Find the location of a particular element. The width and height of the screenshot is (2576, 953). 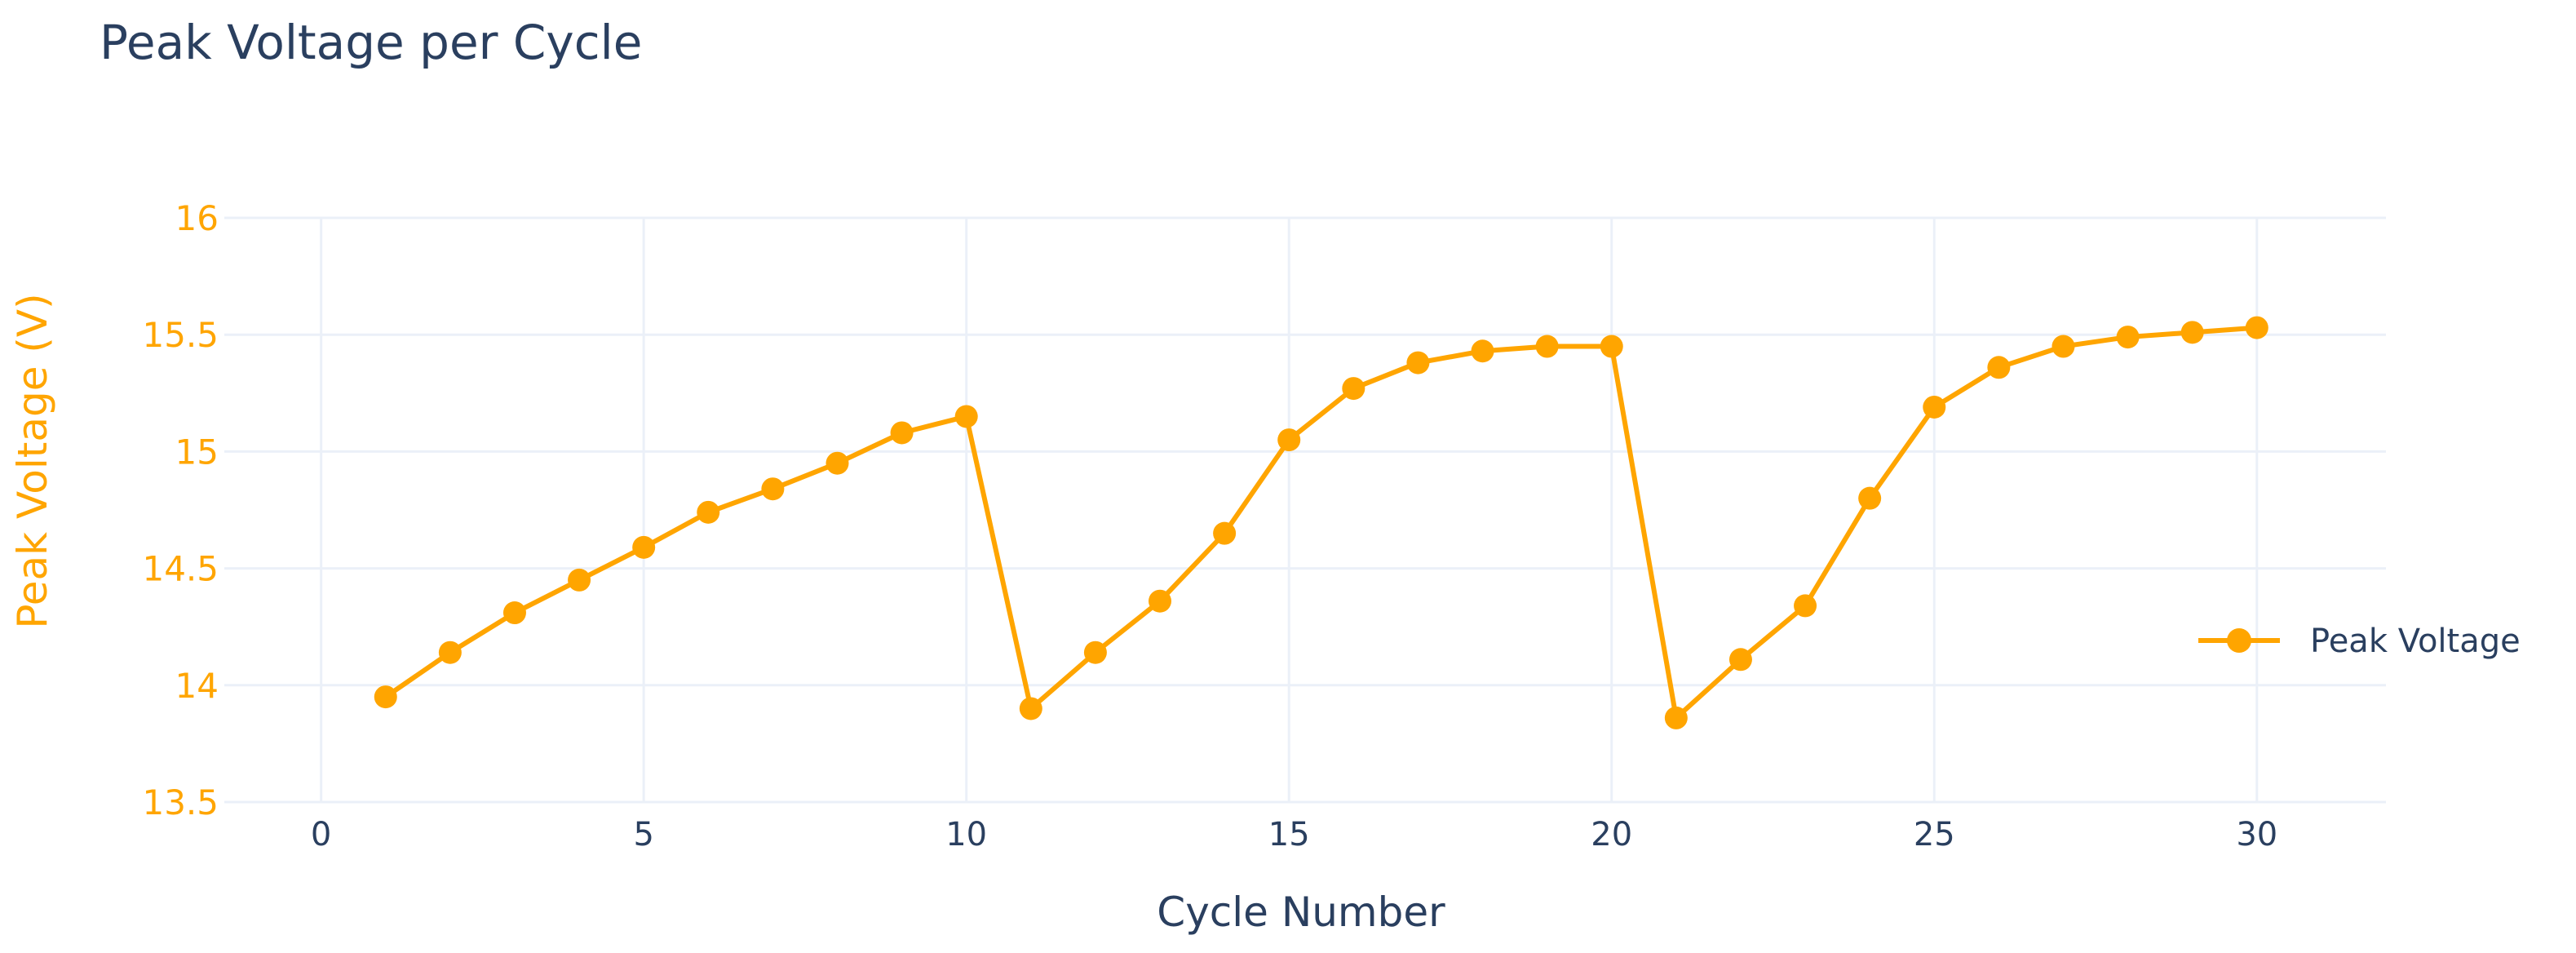

x-tick-label: 25 is located at coordinates (1934, 834).